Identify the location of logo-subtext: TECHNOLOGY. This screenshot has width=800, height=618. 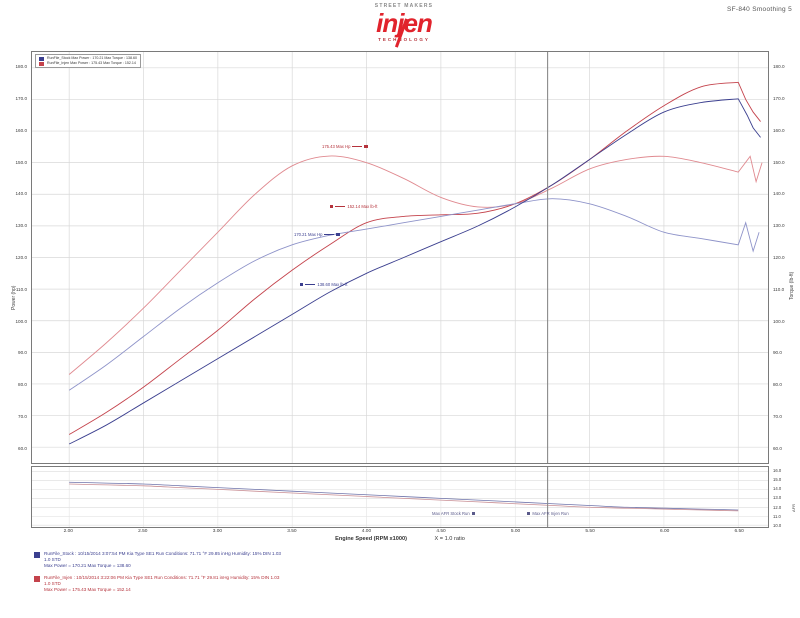
(404, 39).